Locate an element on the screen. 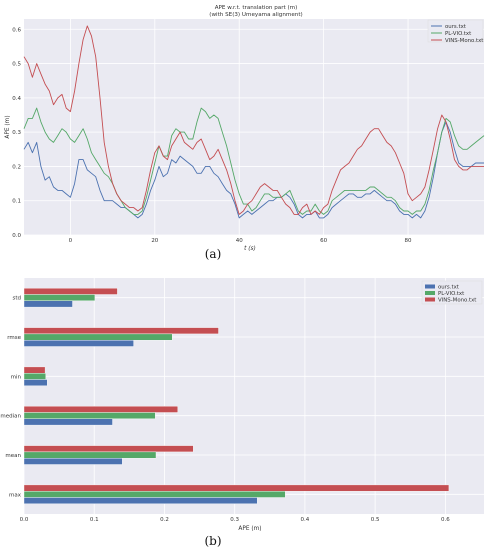  bar-legend-label: PL-VIO.txt is located at coordinates (451, 294).